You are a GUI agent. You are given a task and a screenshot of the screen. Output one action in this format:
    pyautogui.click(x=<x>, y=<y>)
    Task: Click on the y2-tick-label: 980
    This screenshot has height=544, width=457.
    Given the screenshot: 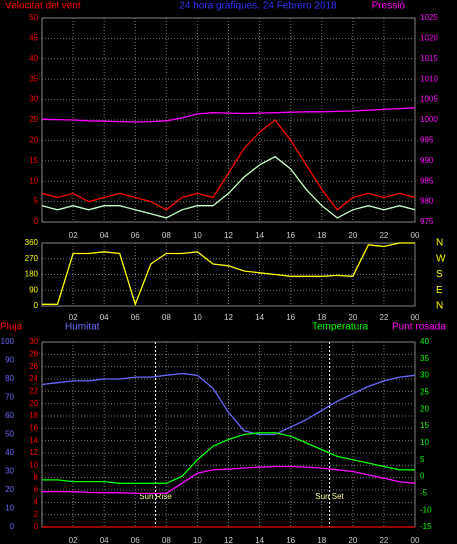 What is the action you would take?
    pyautogui.click(x=427, y=201)
    